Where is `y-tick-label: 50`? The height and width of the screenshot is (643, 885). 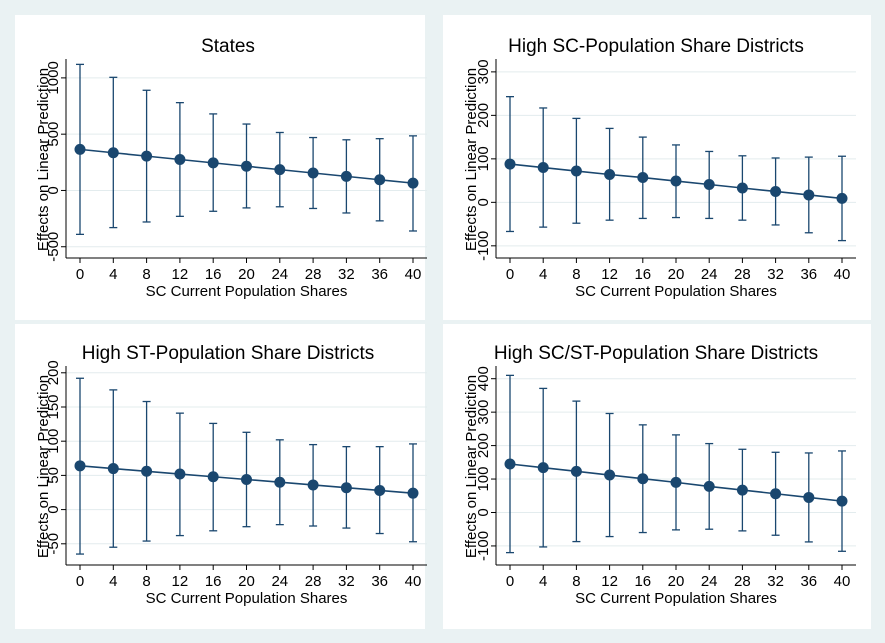
y-tick-label: 50 is located at coordinates (53, 475).